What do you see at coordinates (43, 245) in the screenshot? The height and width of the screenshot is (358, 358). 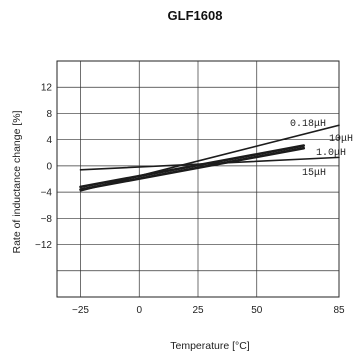 I see `y-tick-label: −12` at bounding box center [43, 245].